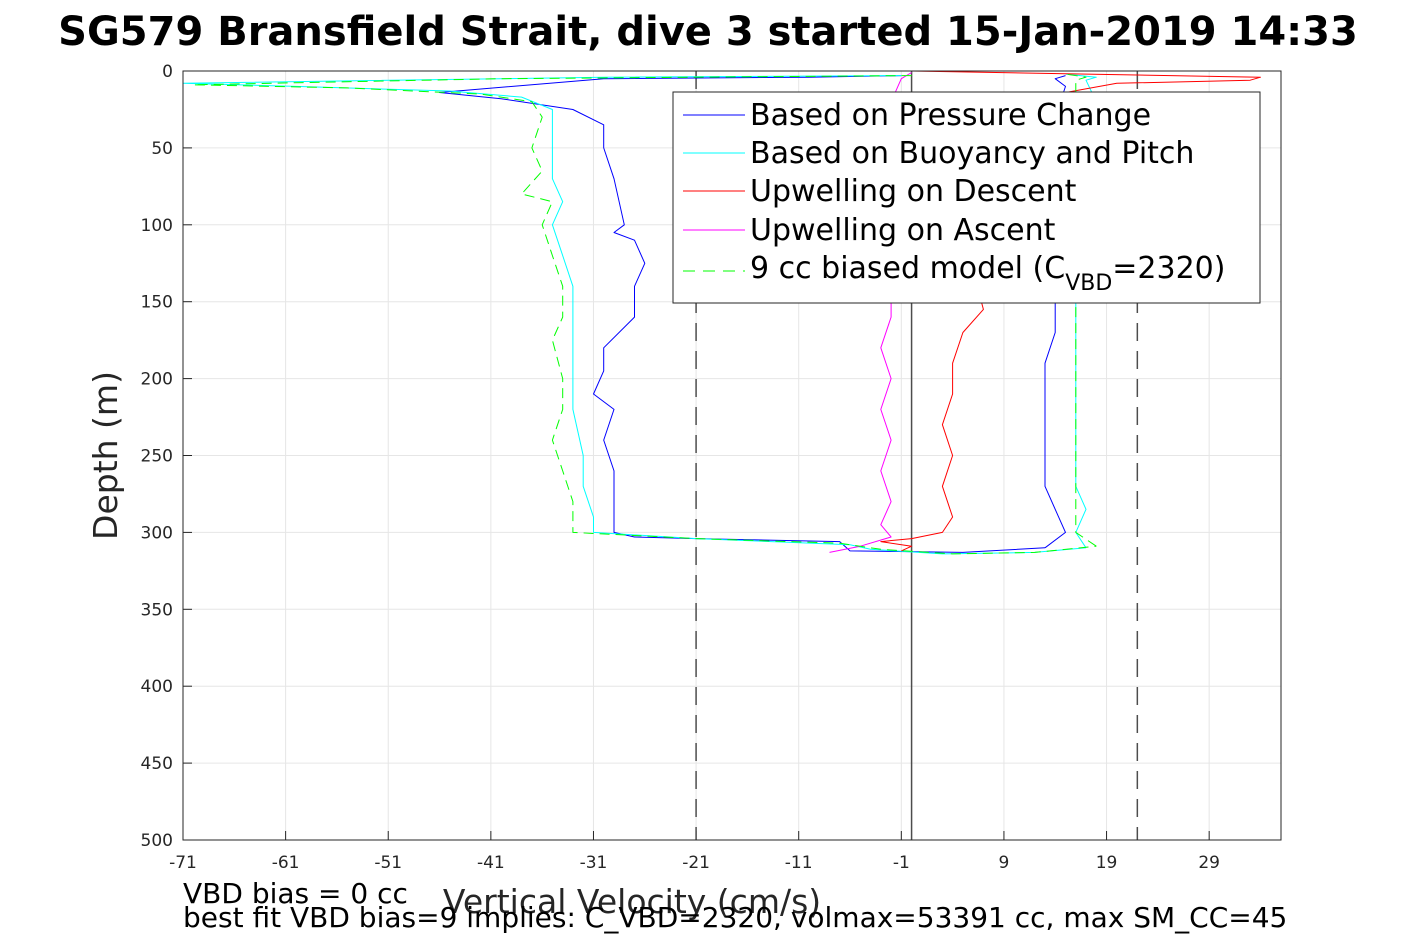  I want to click on legend-label-buoyancy: Based on Buoyancy and Pitch, so click(972, 153).